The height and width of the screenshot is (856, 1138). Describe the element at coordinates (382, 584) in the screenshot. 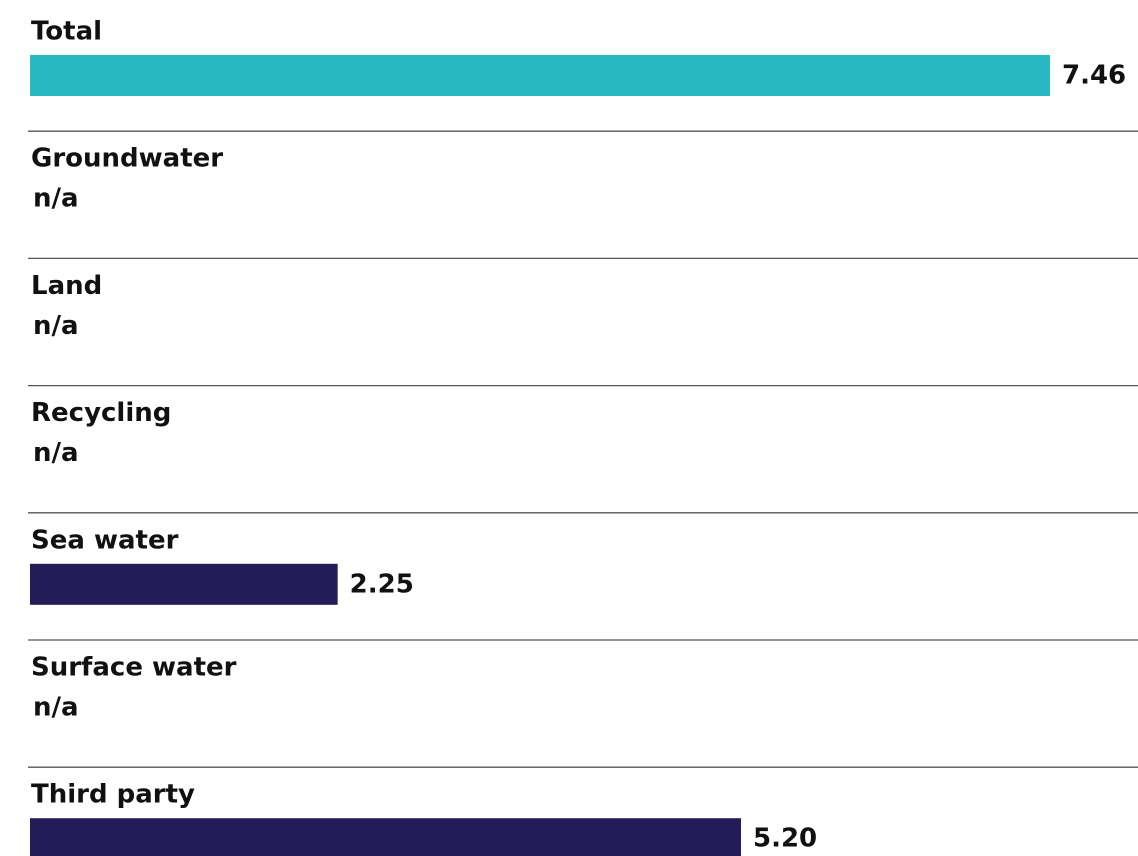

I see `value-label: 2.25` at that location.